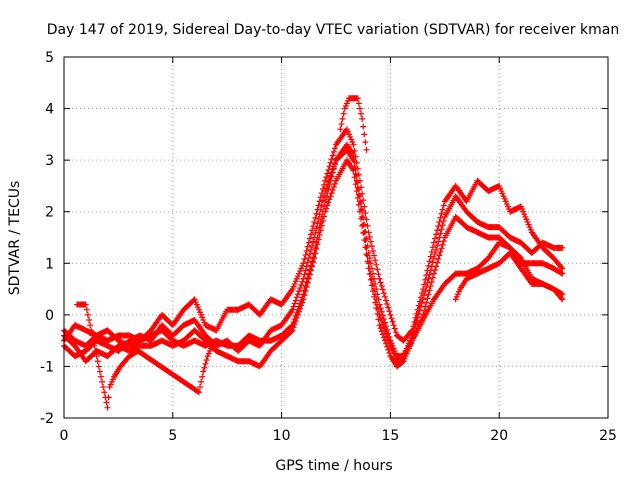  I want to click on y-tick-label: 0, so click(49, 316).